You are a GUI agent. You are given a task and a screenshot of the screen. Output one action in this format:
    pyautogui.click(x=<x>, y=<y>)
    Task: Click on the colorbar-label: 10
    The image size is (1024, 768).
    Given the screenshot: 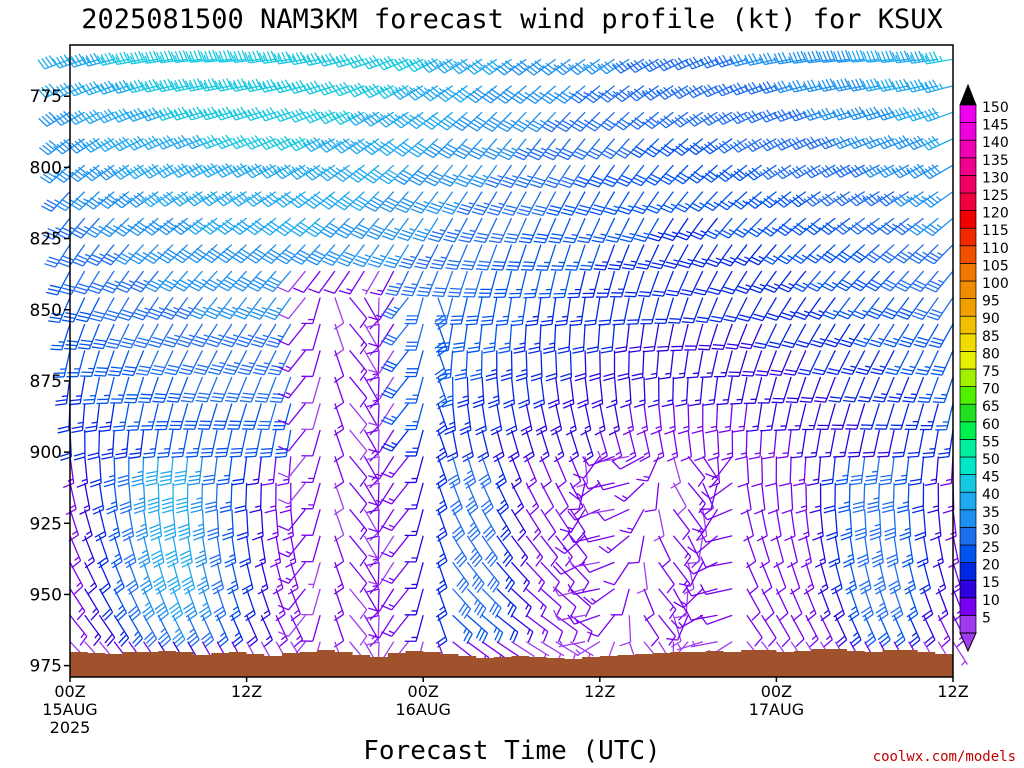 What is the action you would take?
    pyautogui.click(x=991, y=601)
    